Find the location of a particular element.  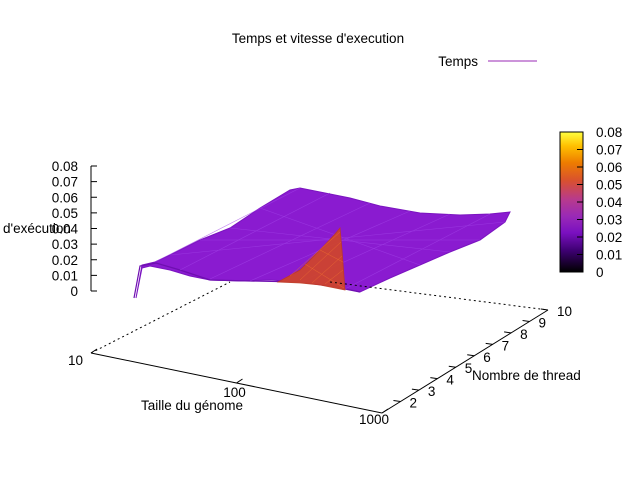

z-tick-label: 0 is located at coordinates (74, 291).